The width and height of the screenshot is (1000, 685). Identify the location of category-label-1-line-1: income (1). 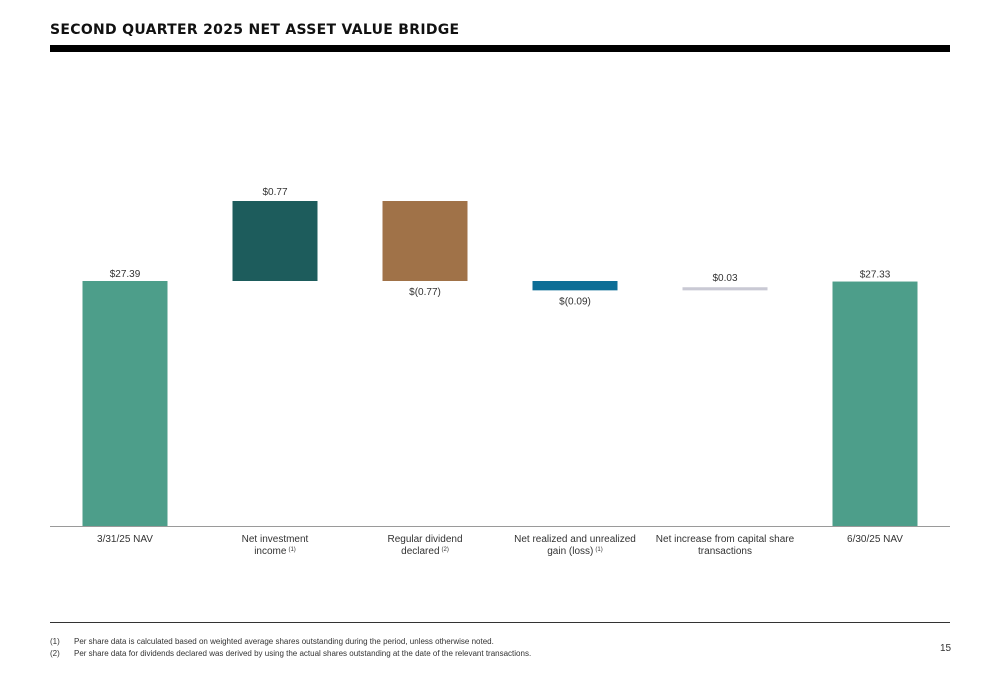
(275, 551).